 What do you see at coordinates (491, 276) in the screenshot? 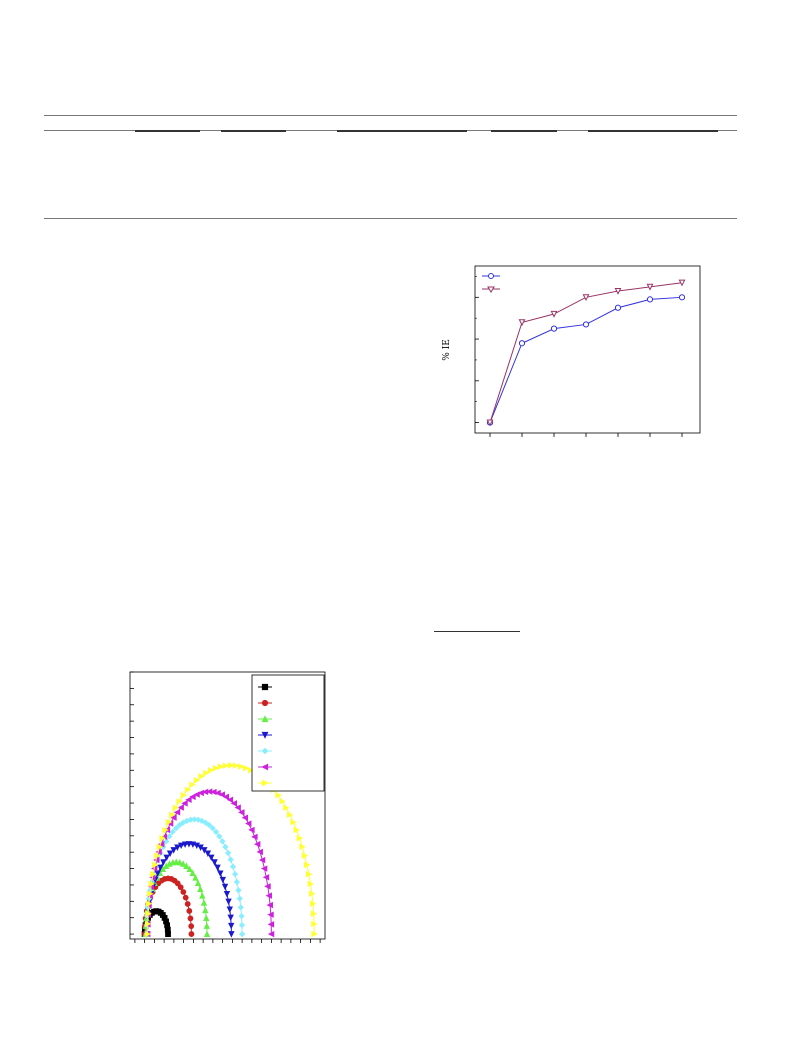
I see `circle-marker-icon` at bounding box center [491, 276].